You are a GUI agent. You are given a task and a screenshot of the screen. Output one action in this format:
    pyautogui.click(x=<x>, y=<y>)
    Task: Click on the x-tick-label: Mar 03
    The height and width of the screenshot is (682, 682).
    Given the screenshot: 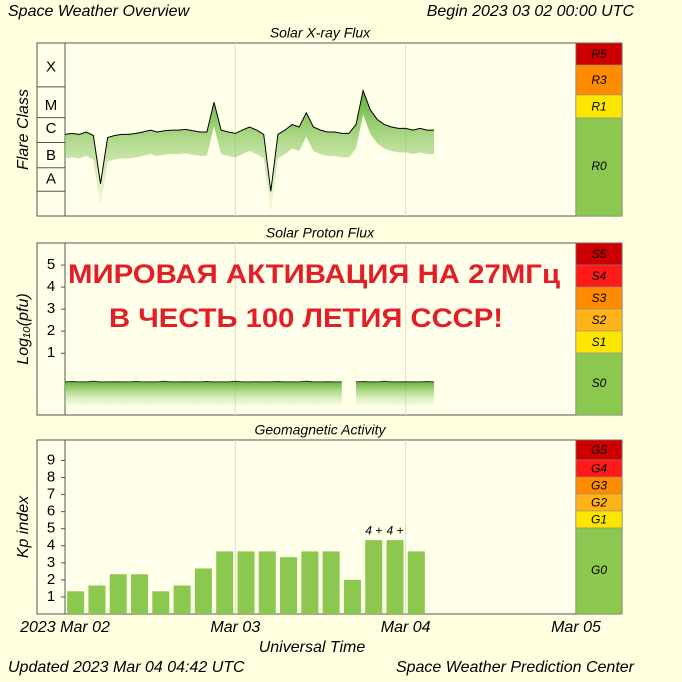 What is the action you would take?
    pyautogui.click(x=235, y=627)
    